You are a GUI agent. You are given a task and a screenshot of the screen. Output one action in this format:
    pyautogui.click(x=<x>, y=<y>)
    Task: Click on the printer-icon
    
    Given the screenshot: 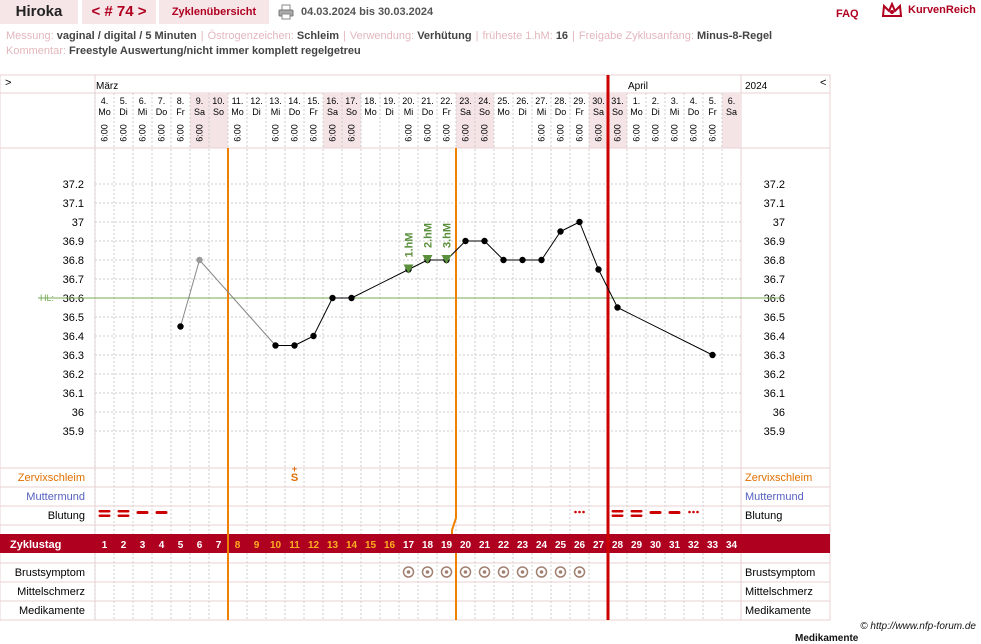 What is the action you would take?
    pyautogui.click(x=286, y=12)
    